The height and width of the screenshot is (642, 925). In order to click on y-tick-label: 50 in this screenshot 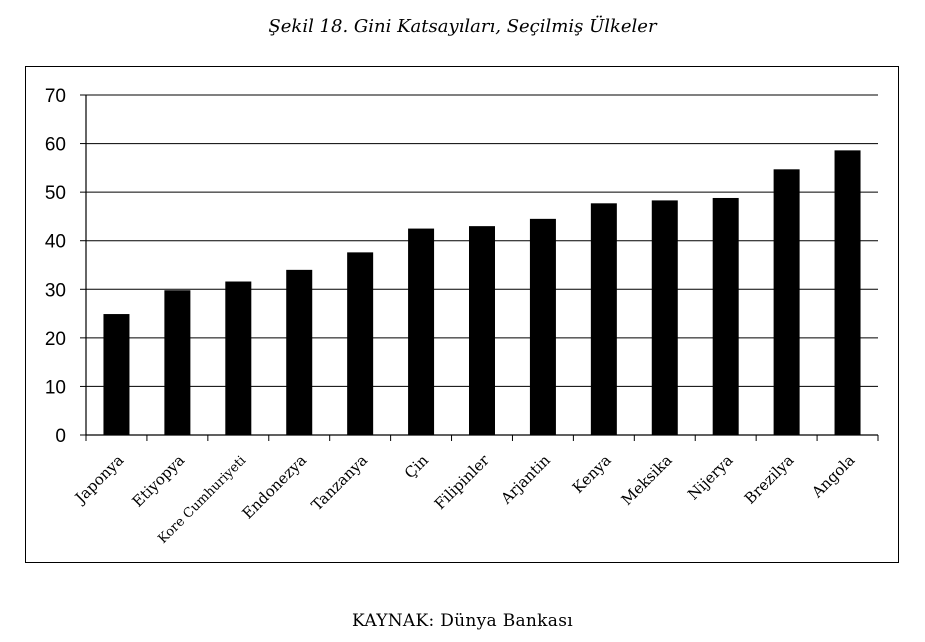, I will do `click(55, 193)`.